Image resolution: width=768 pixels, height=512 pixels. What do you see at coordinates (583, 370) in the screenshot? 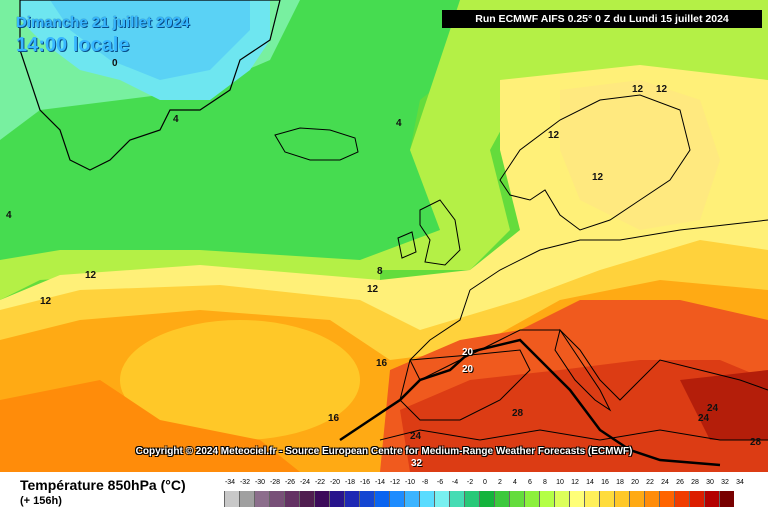
I see `coast-italy` at bounding box center [583, 370].